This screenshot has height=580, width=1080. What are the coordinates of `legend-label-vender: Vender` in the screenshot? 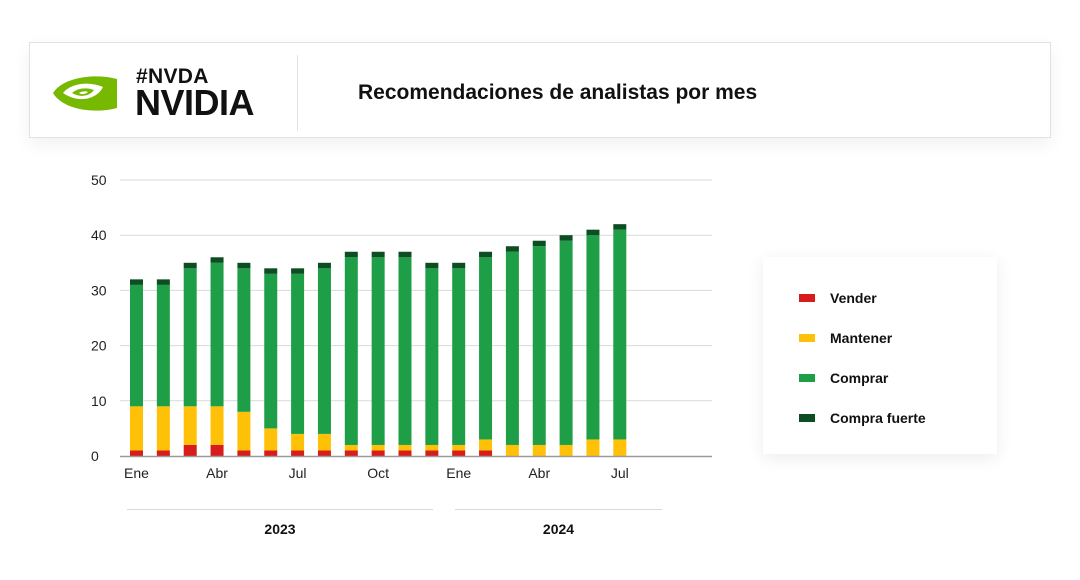 It's located at (853, 298).